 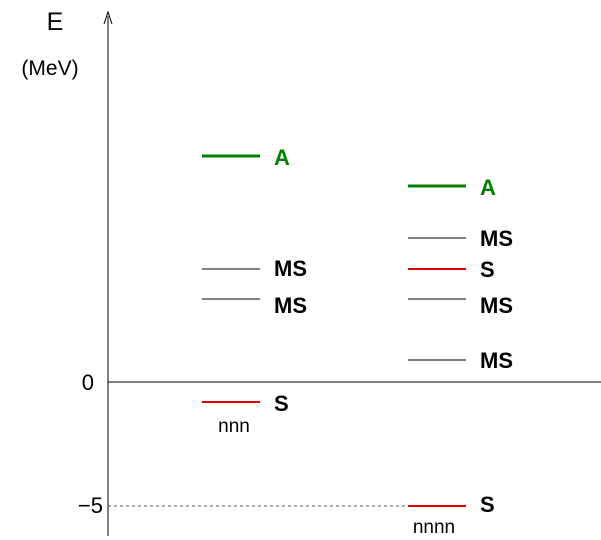 I want to click on column-name-nnnn: nnnn, so click(x=434, y=527).